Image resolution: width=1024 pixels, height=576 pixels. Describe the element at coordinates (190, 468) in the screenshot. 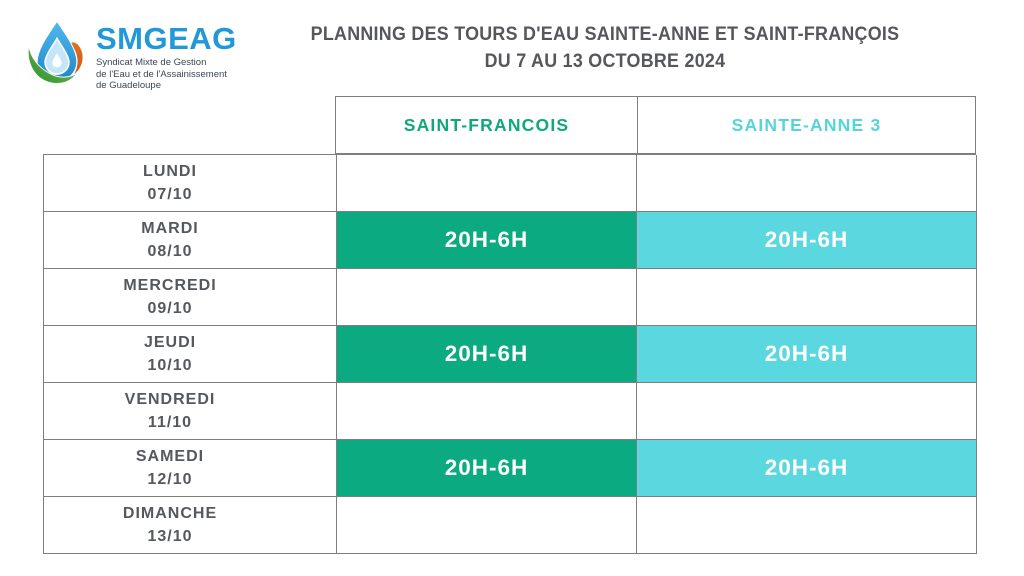

I see `day-cell-samedi: SAMEDI 12/10` at that location.